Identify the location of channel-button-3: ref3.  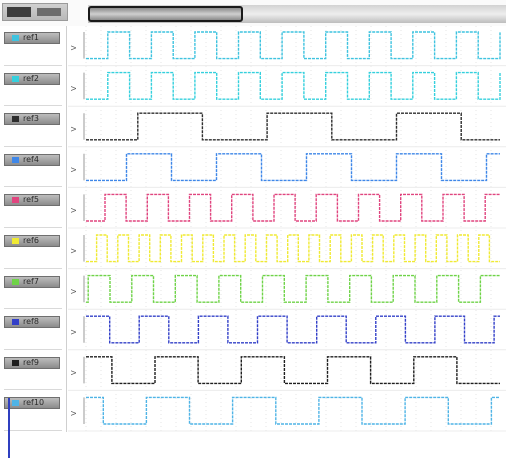
(32, 119).